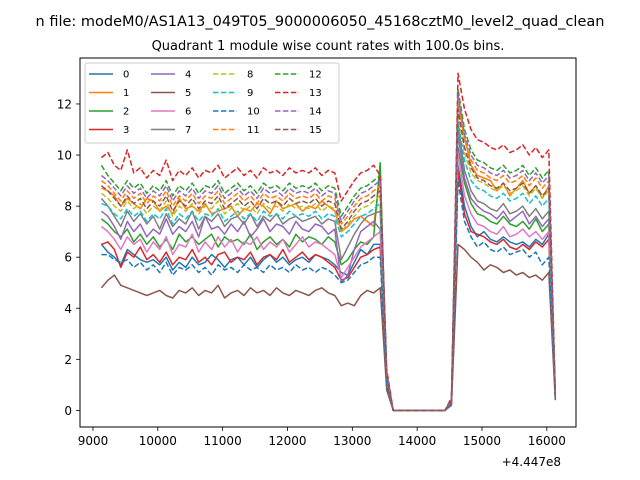 This screenshot has width=640, height=480. I want to click on legend-item-9: 9, so click(233, 93).